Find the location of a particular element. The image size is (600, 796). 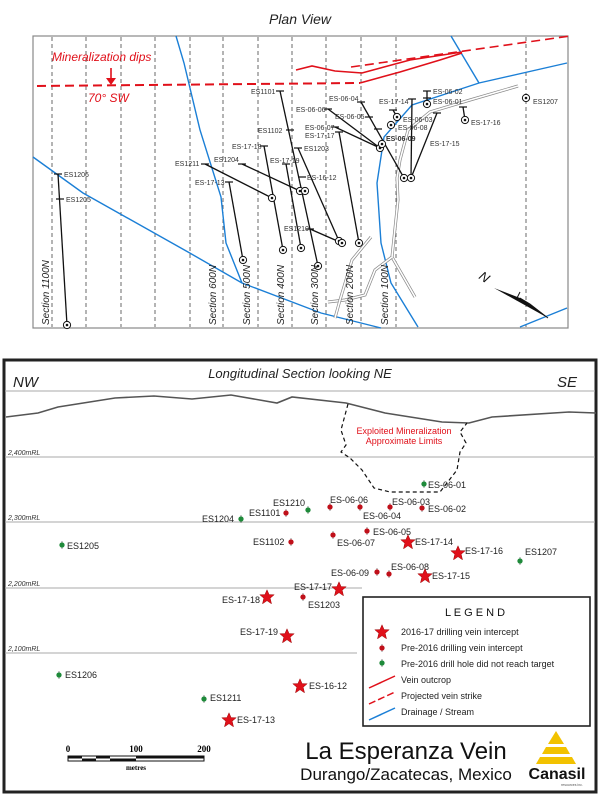

level-2300: 2,300mRL is located at coordinates (23, 518).